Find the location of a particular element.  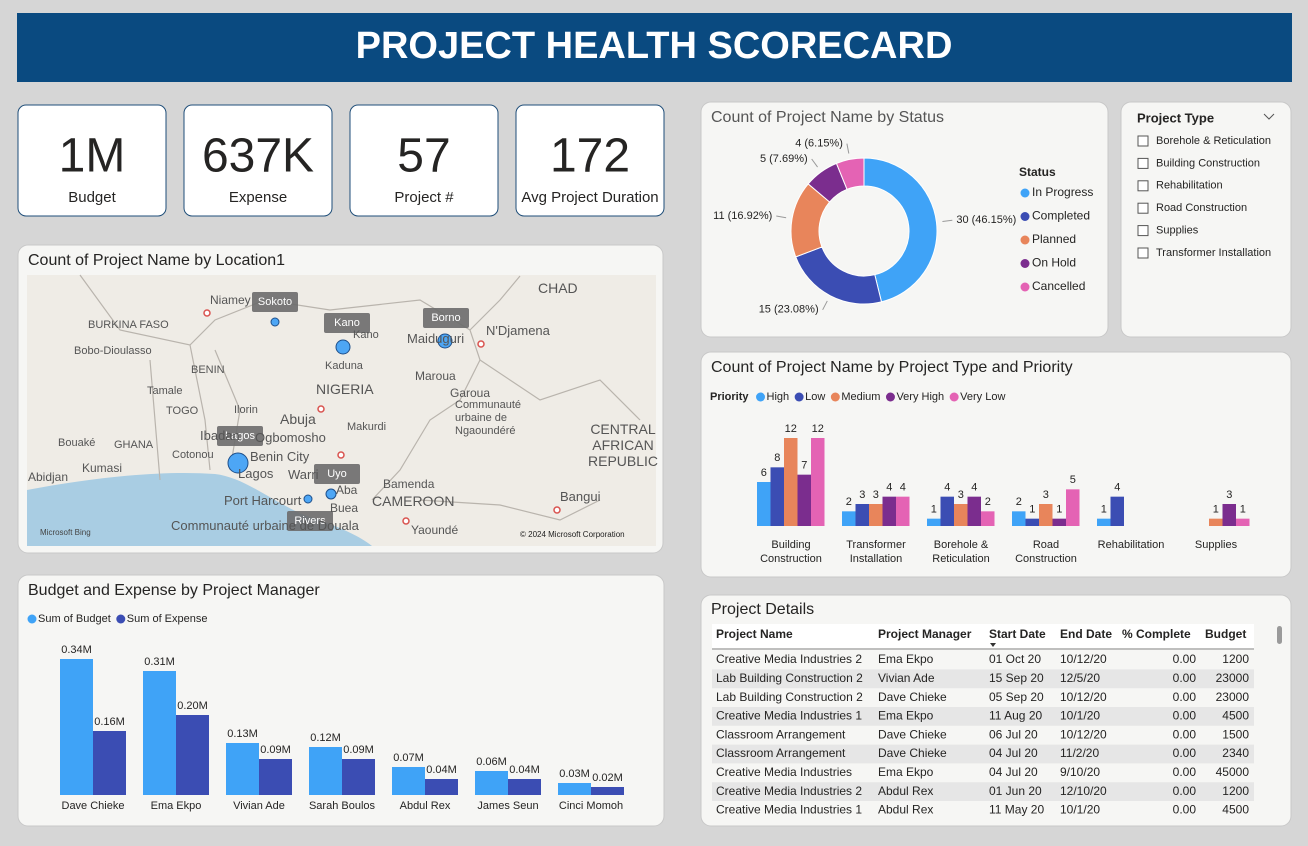

map-place: Lagos is located at coordinates (256, 473).